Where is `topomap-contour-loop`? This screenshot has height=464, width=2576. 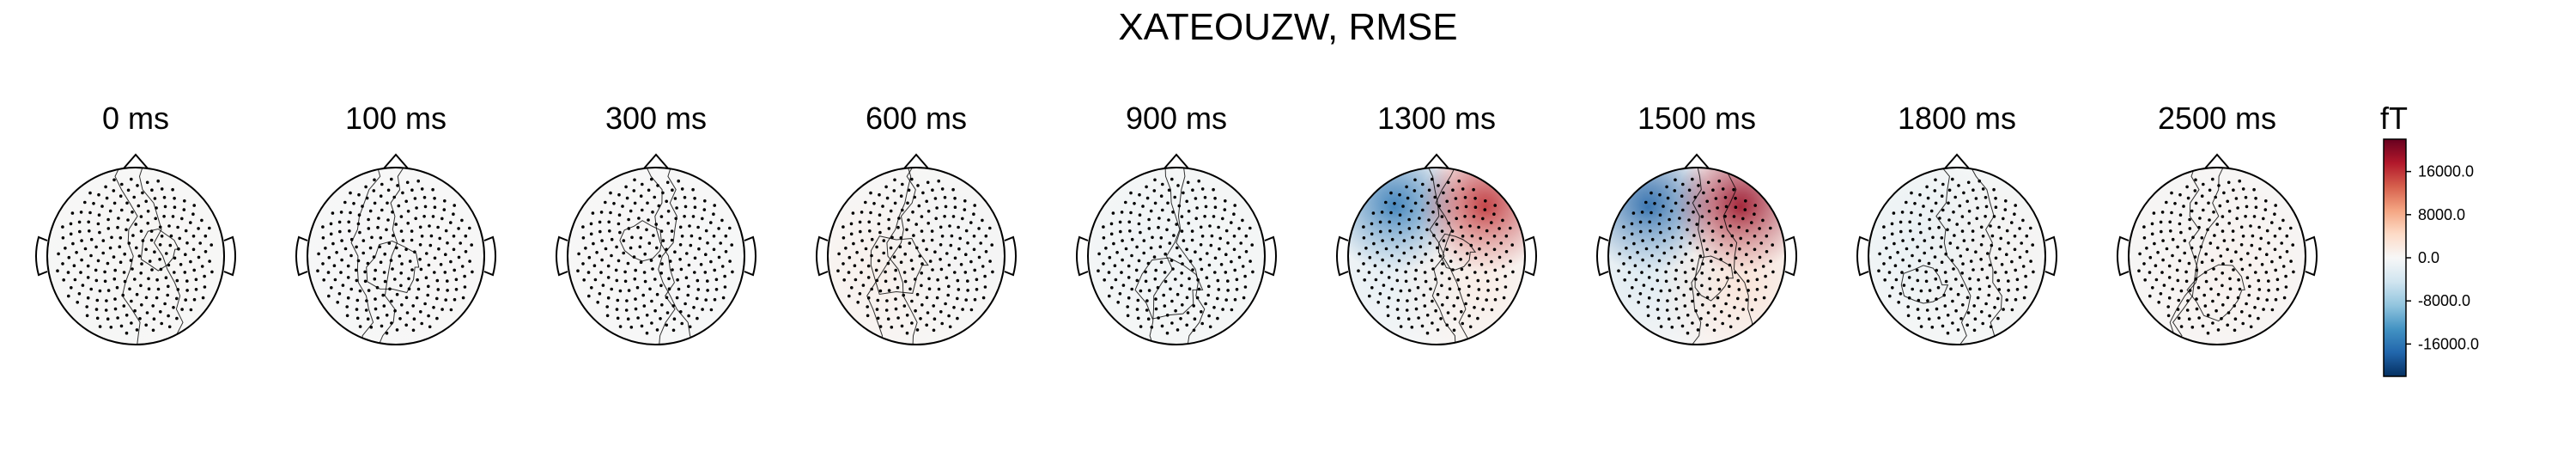
topomap-contour-loop is located at coordinates (900, 265).